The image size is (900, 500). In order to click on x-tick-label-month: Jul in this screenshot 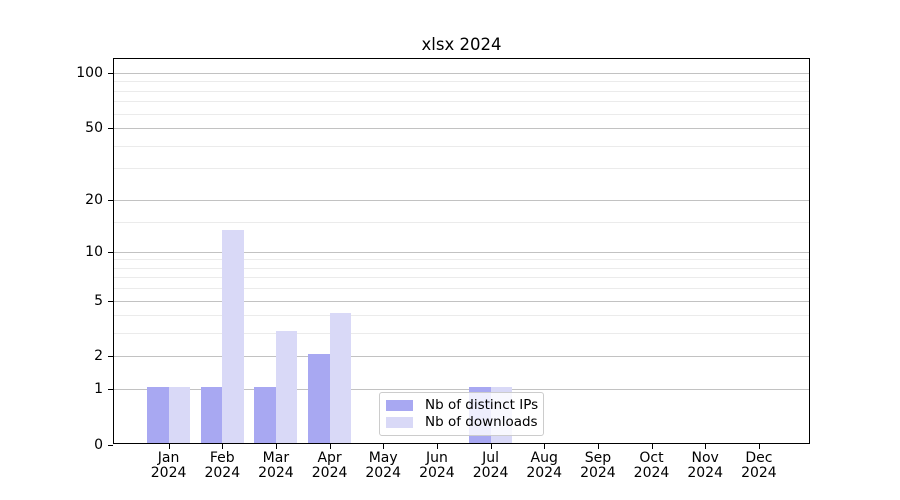, I will do `click(491, 458)`.